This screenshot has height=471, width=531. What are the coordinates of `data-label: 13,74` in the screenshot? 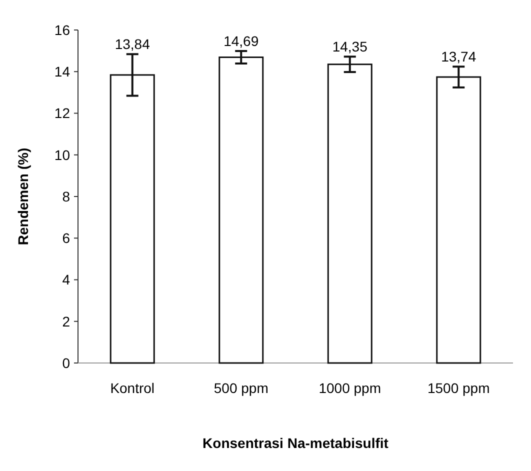 It's located at (458, 56).